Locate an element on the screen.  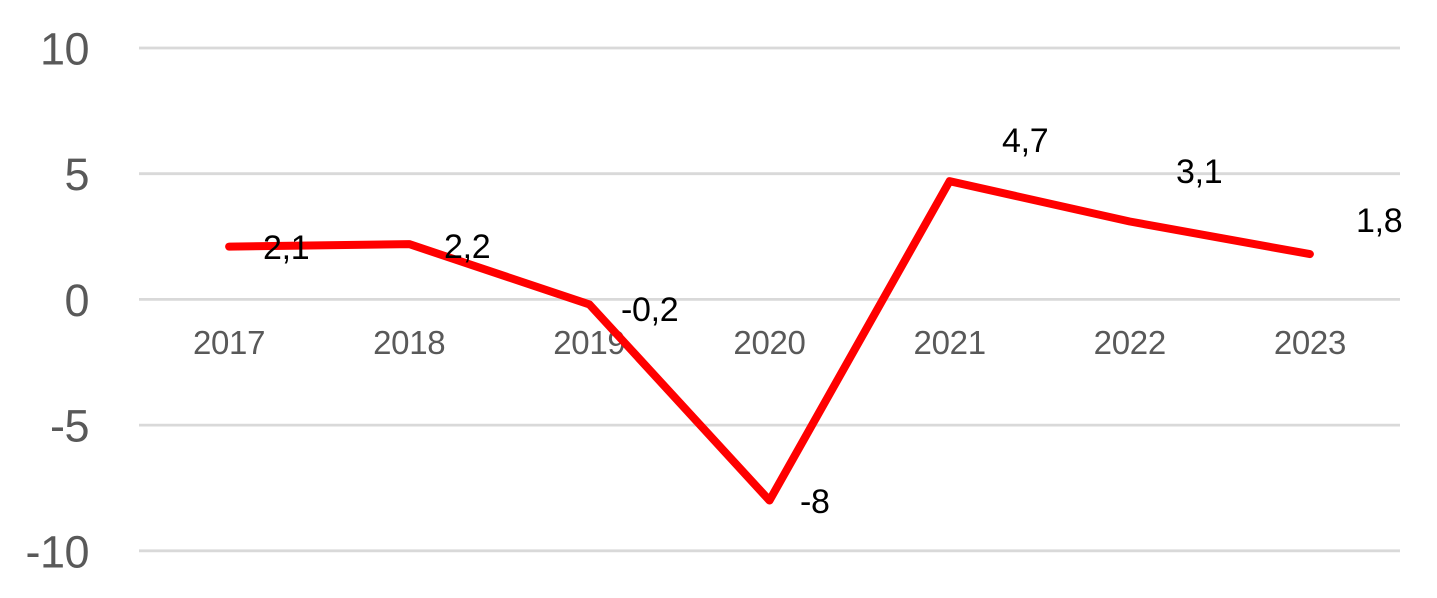
data-label-2019: -0,2 is located at coordinates (649, 310).